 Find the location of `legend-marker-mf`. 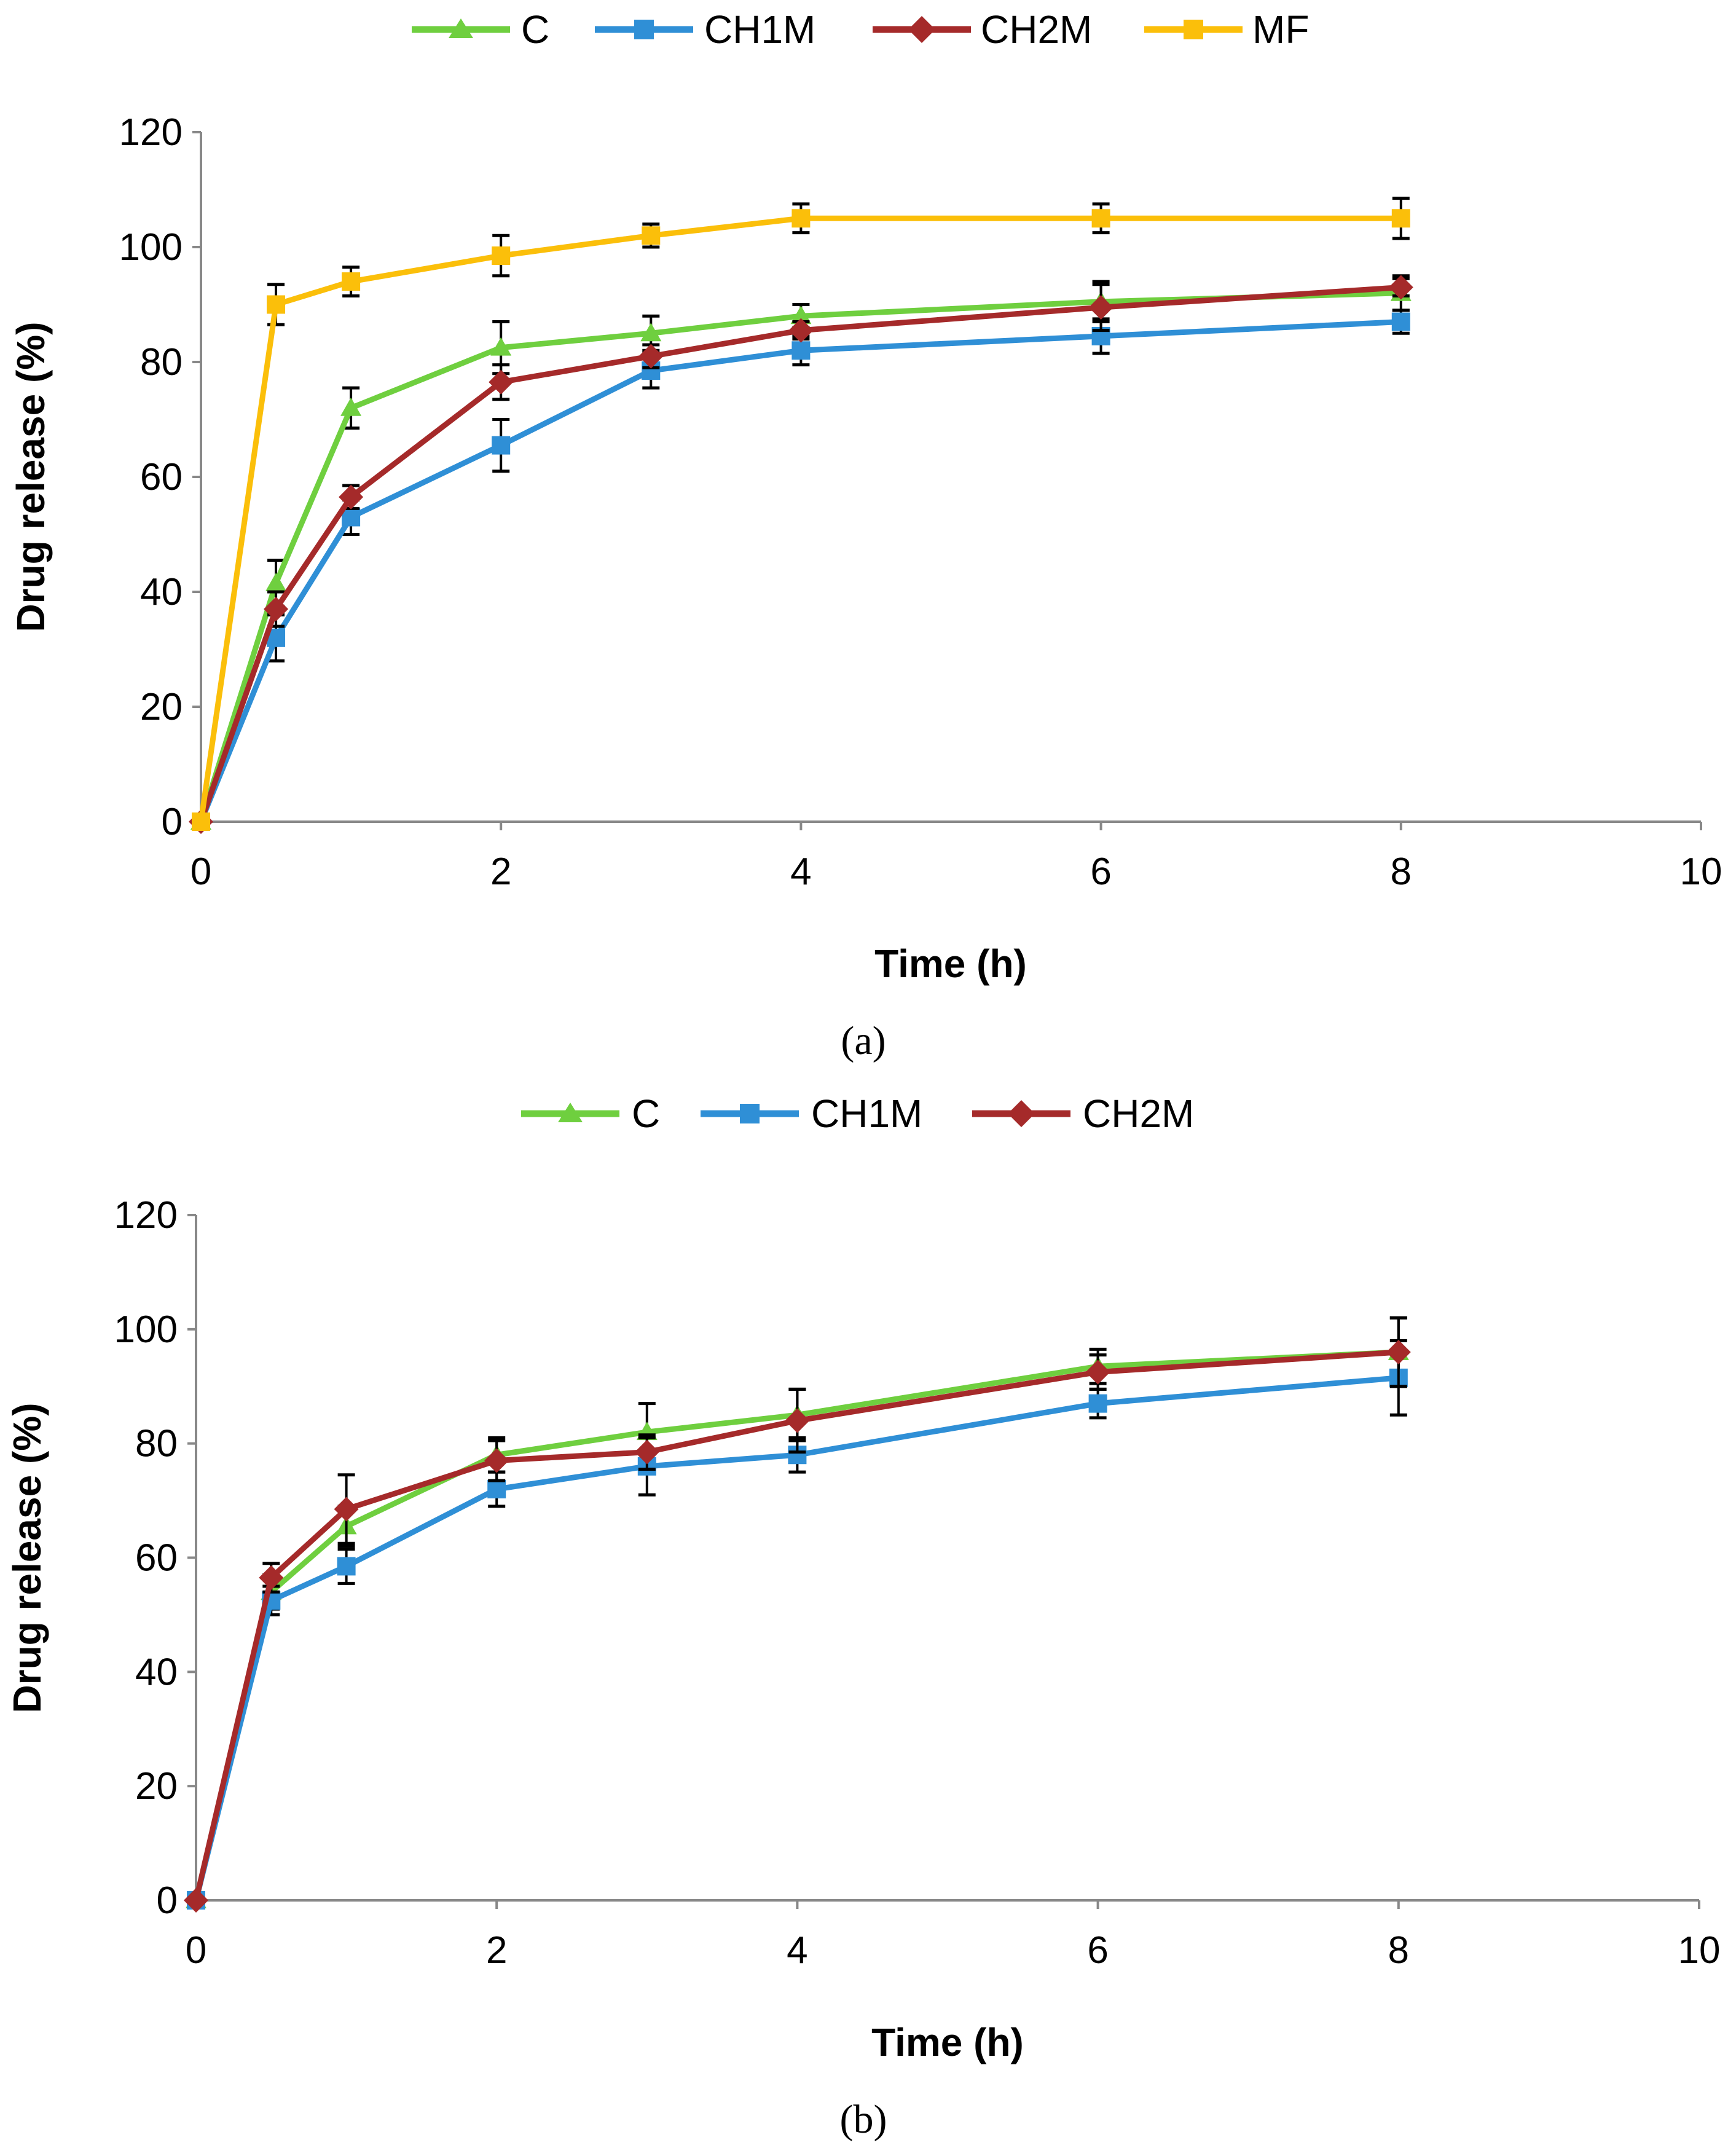

legend-marker-mf is located at coordinates (1193, 30).